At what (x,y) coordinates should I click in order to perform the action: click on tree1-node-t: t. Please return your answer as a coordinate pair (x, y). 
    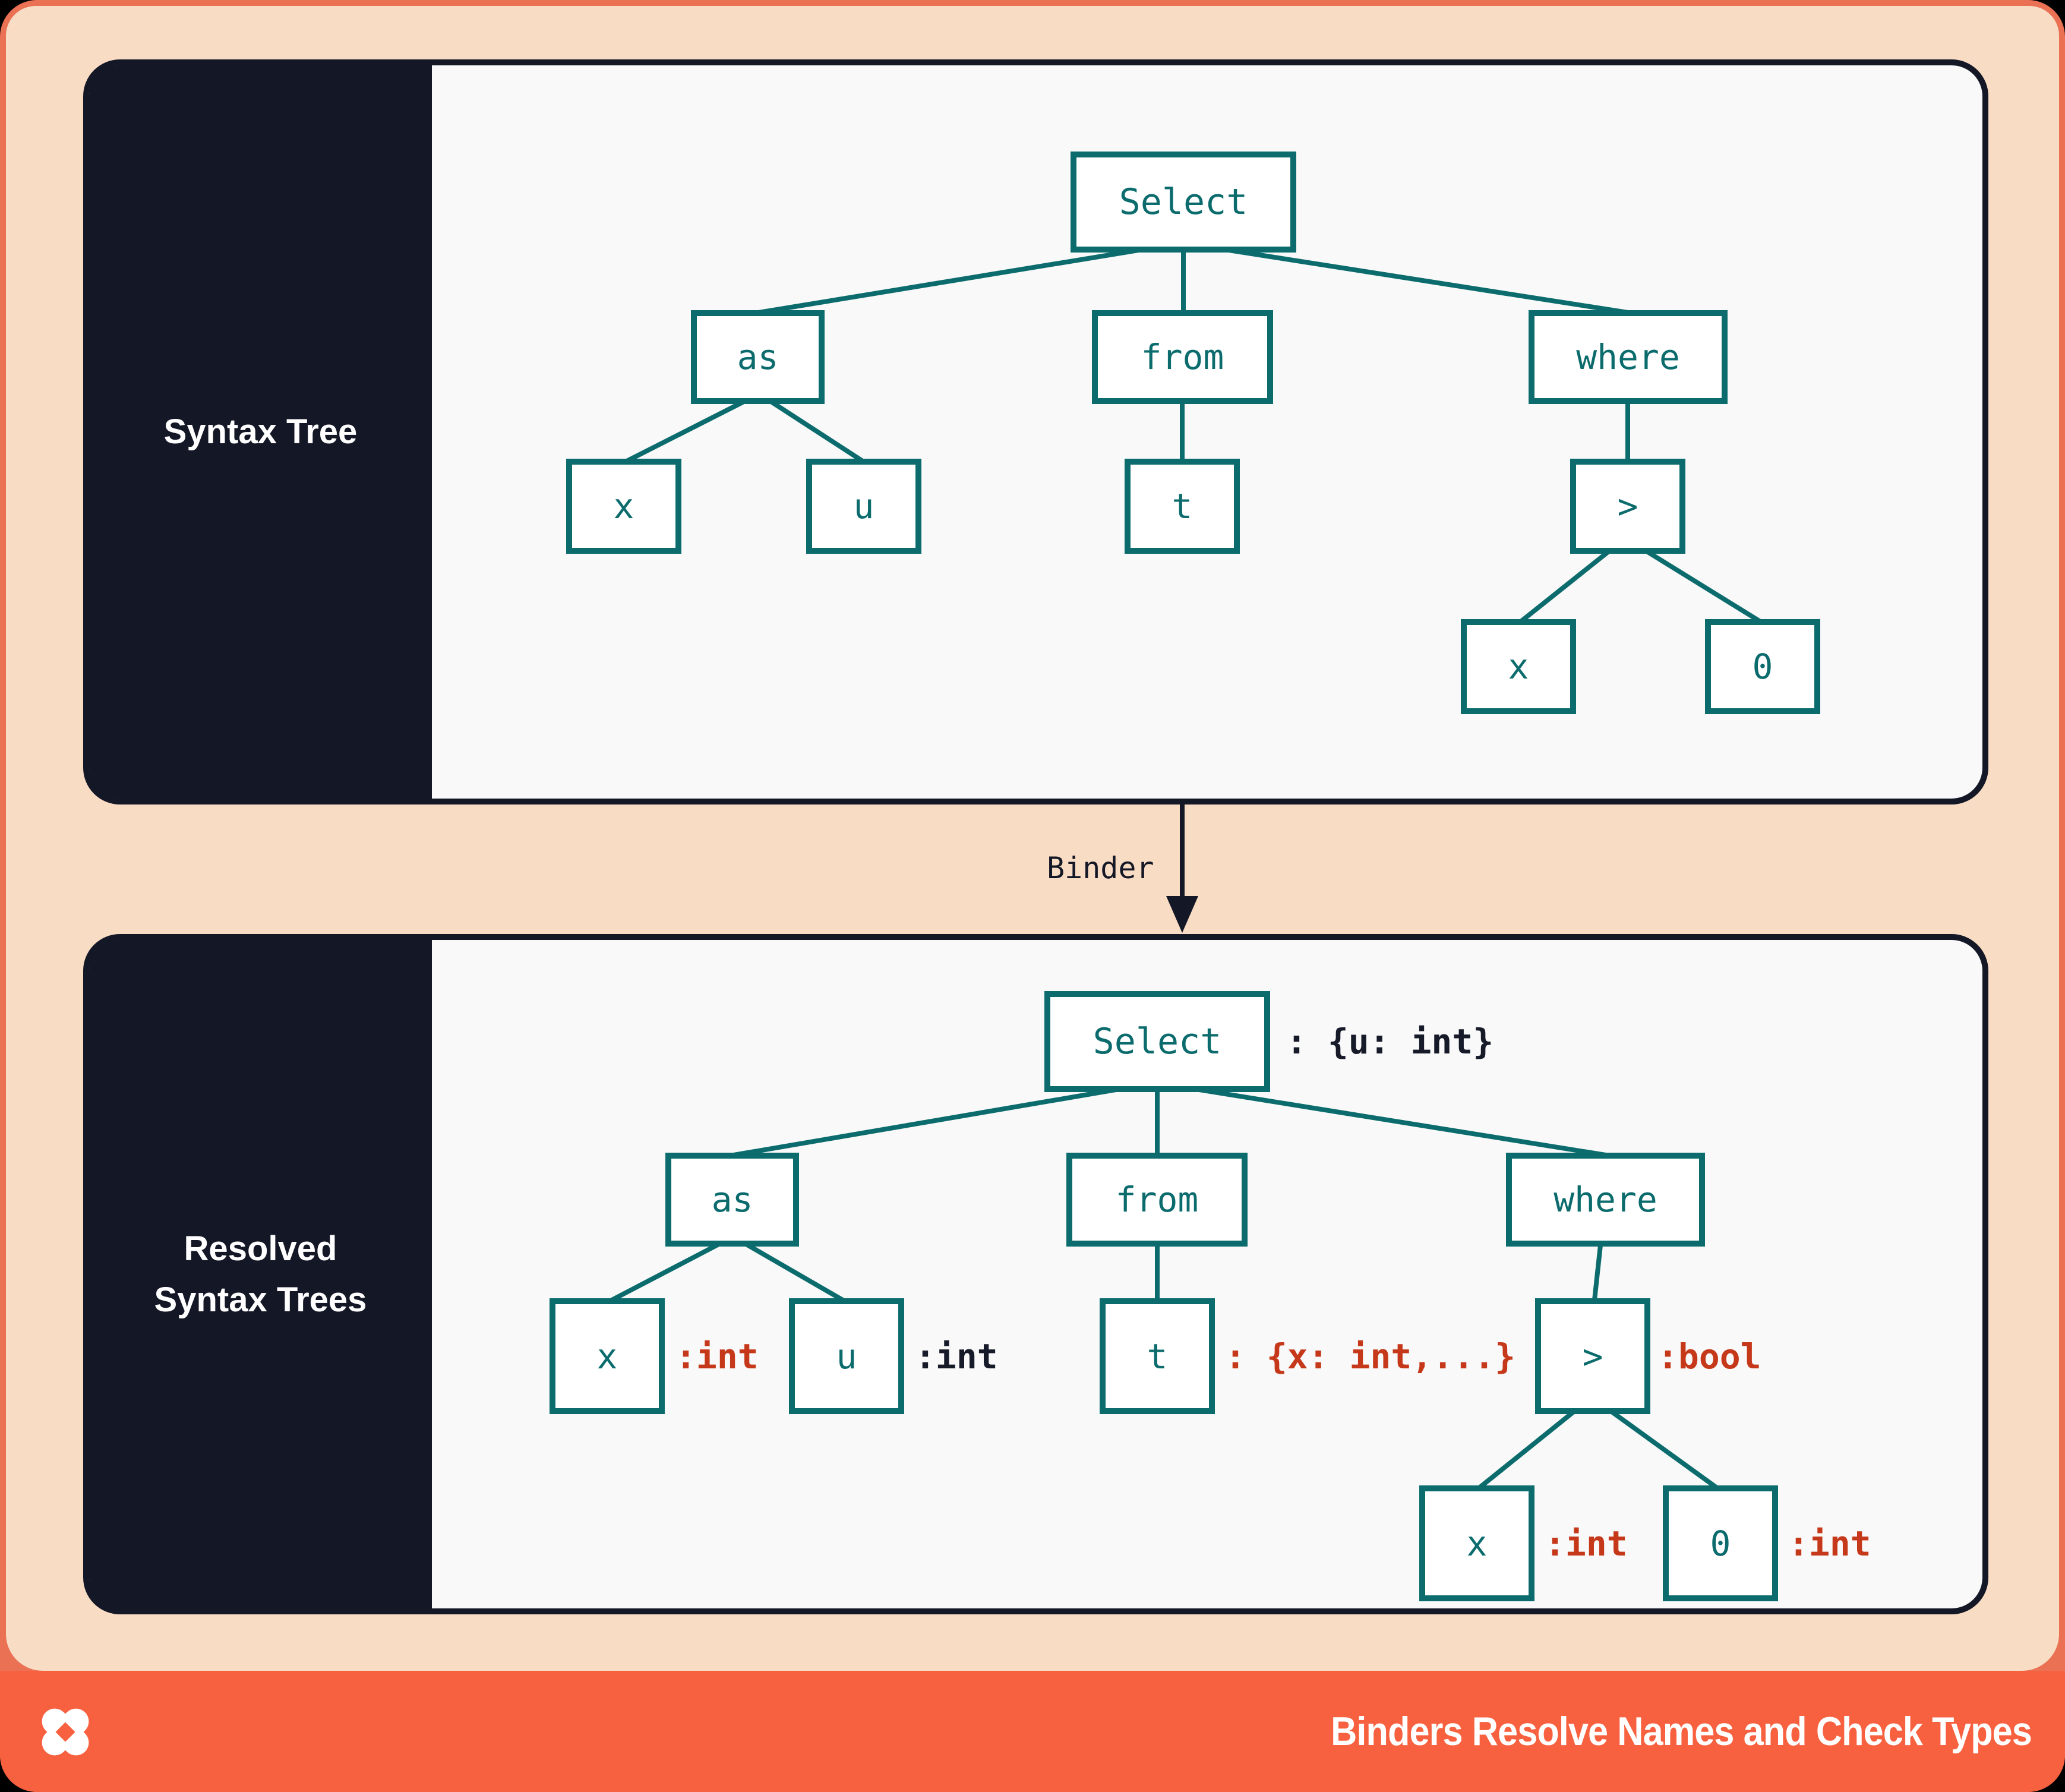
    Looking at the image, I should click on (1183, 506).